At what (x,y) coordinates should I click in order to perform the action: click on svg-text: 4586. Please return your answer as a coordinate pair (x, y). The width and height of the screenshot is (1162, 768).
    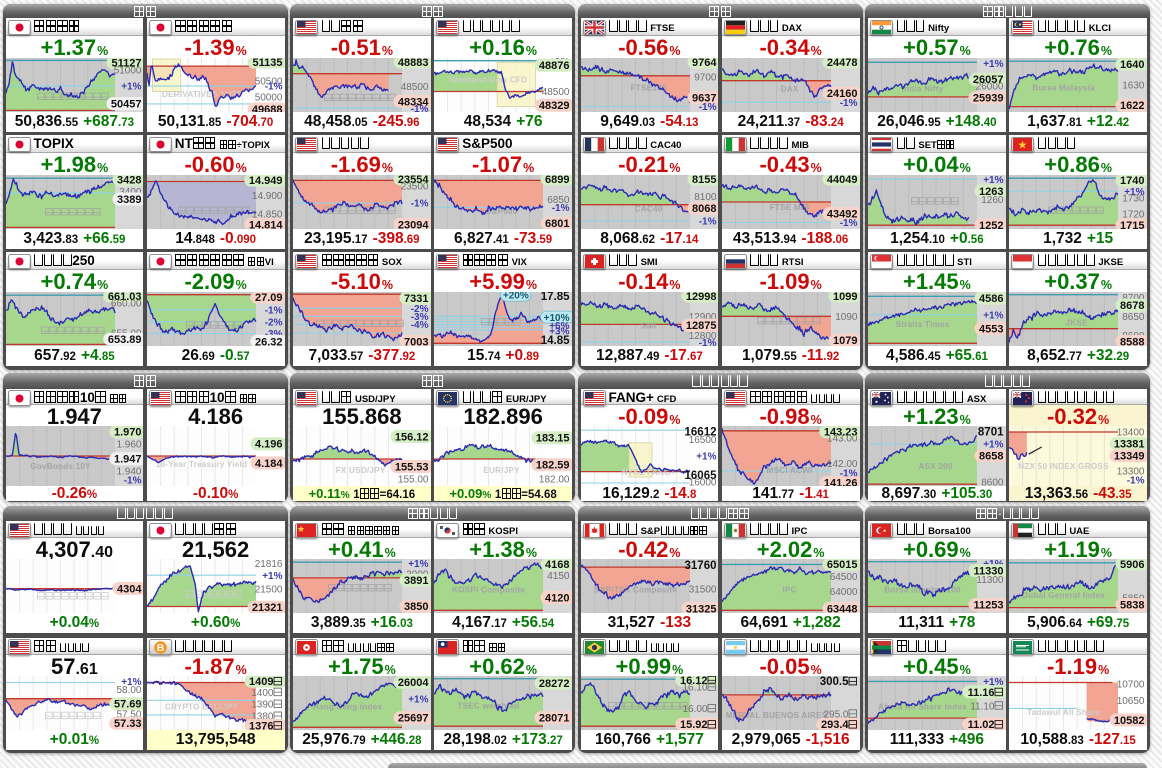
    Looking at the image, I should click on (991, 299).